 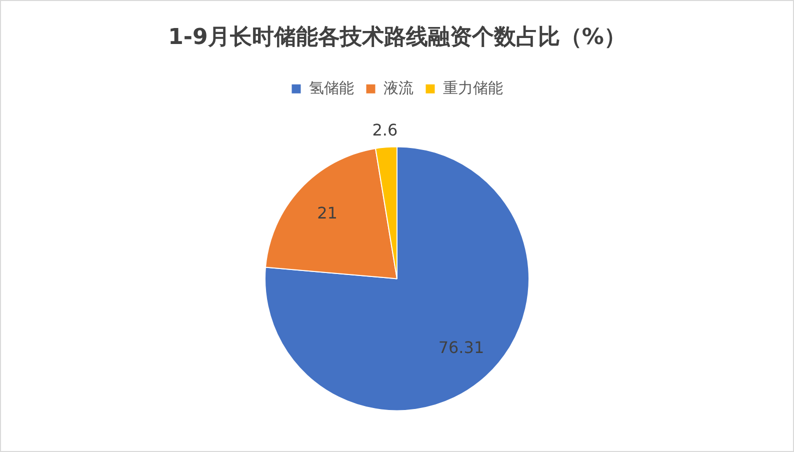 What do you see at coordinates (398, 87) in the screenshot?
I see `legend-label: 液流` at bounding box center [398, 87].